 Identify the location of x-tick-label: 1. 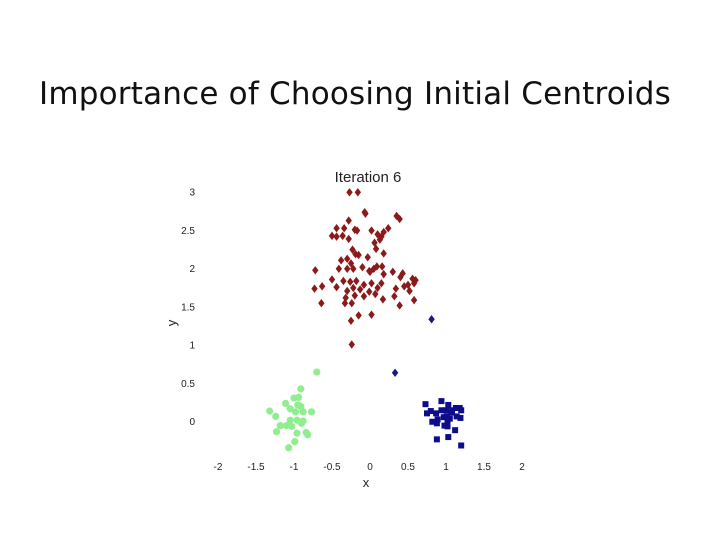
(446, 467).